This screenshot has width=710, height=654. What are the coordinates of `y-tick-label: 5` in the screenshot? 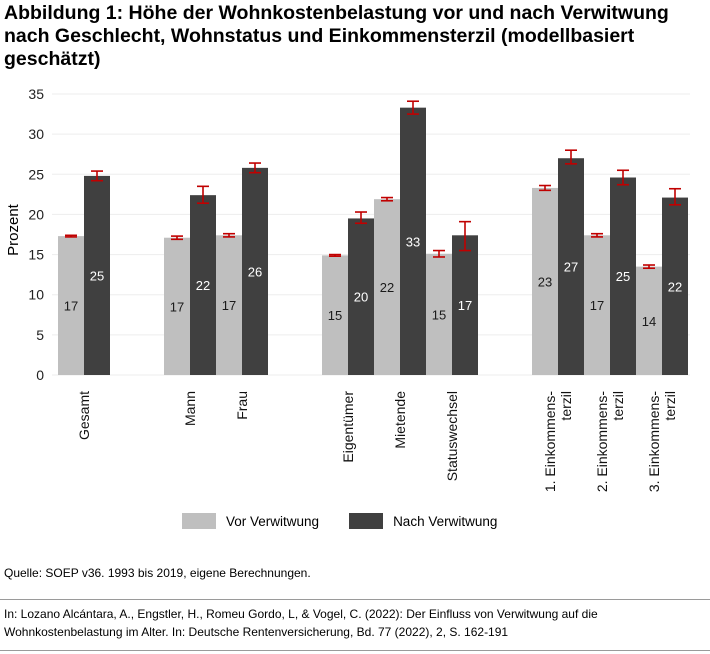 It's located at (40, 335).